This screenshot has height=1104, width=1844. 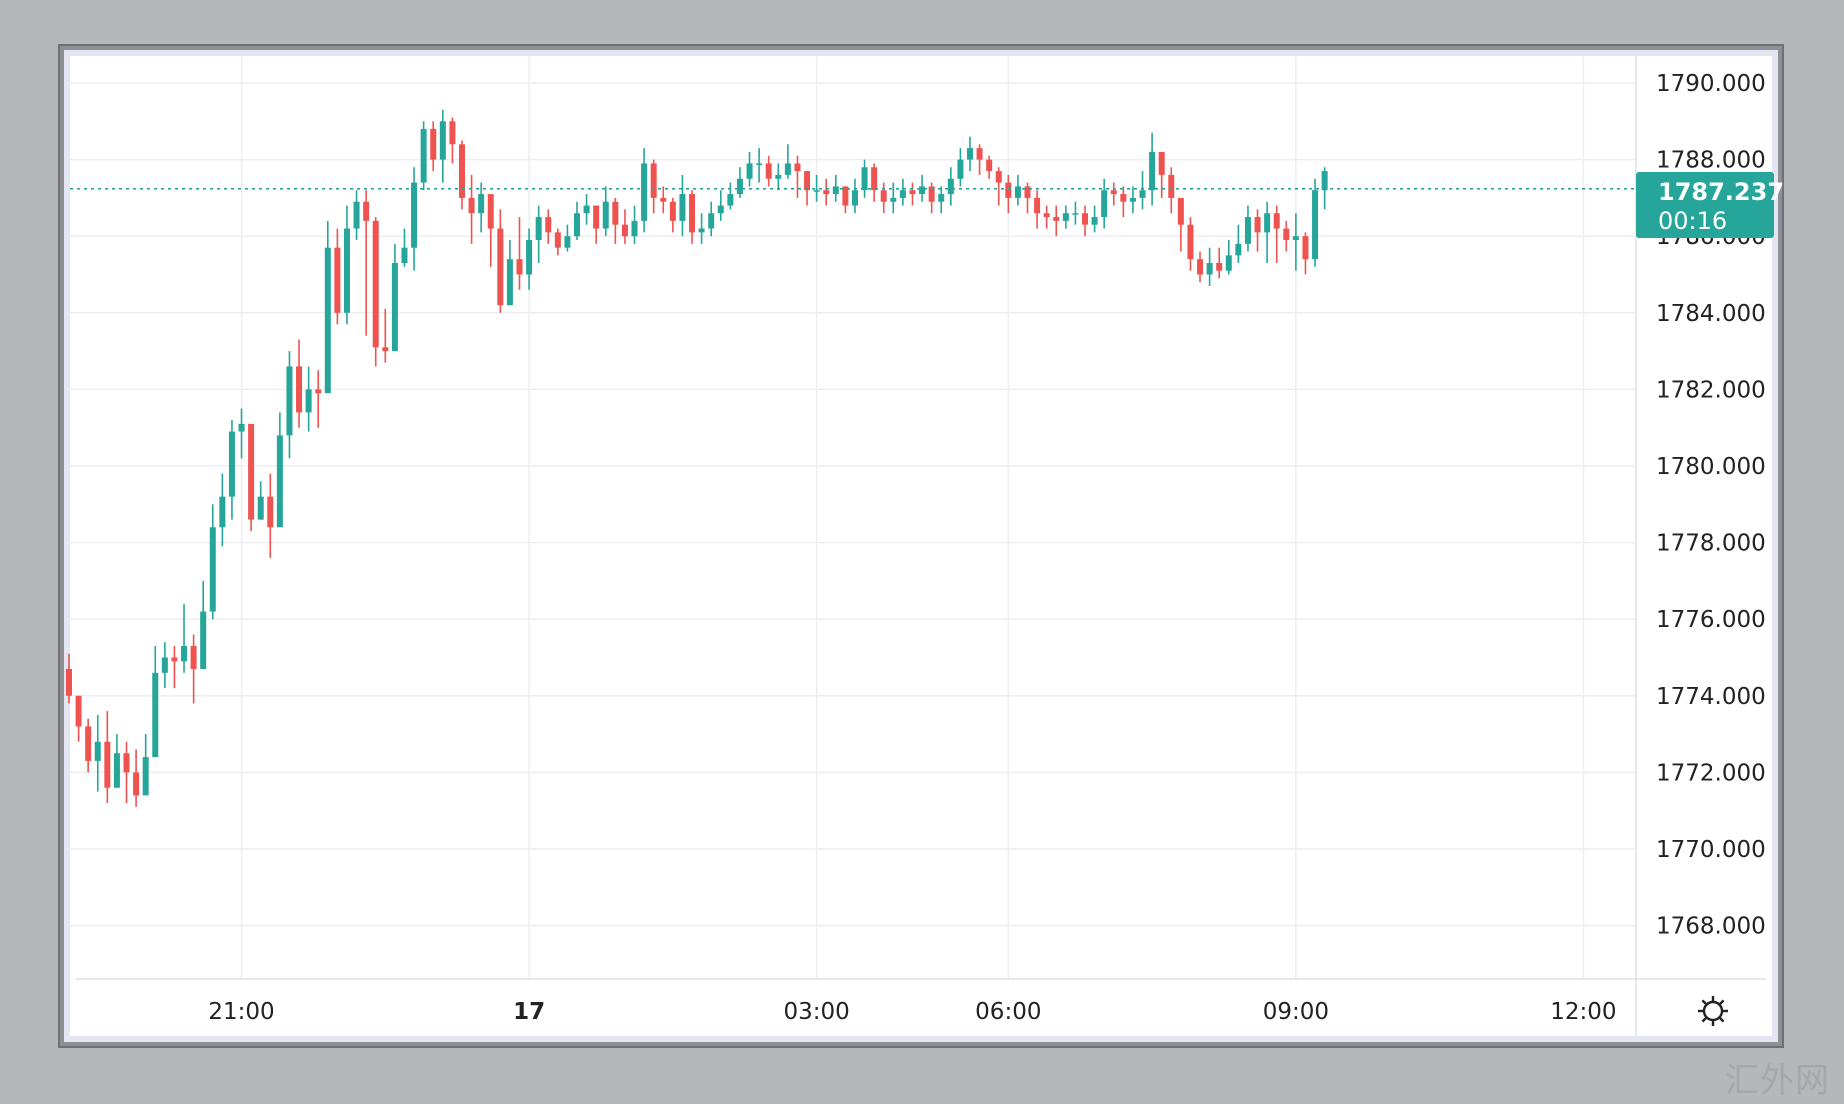 I want to click on price-tick-label: 1774.000, so click(x=1711, y=697).